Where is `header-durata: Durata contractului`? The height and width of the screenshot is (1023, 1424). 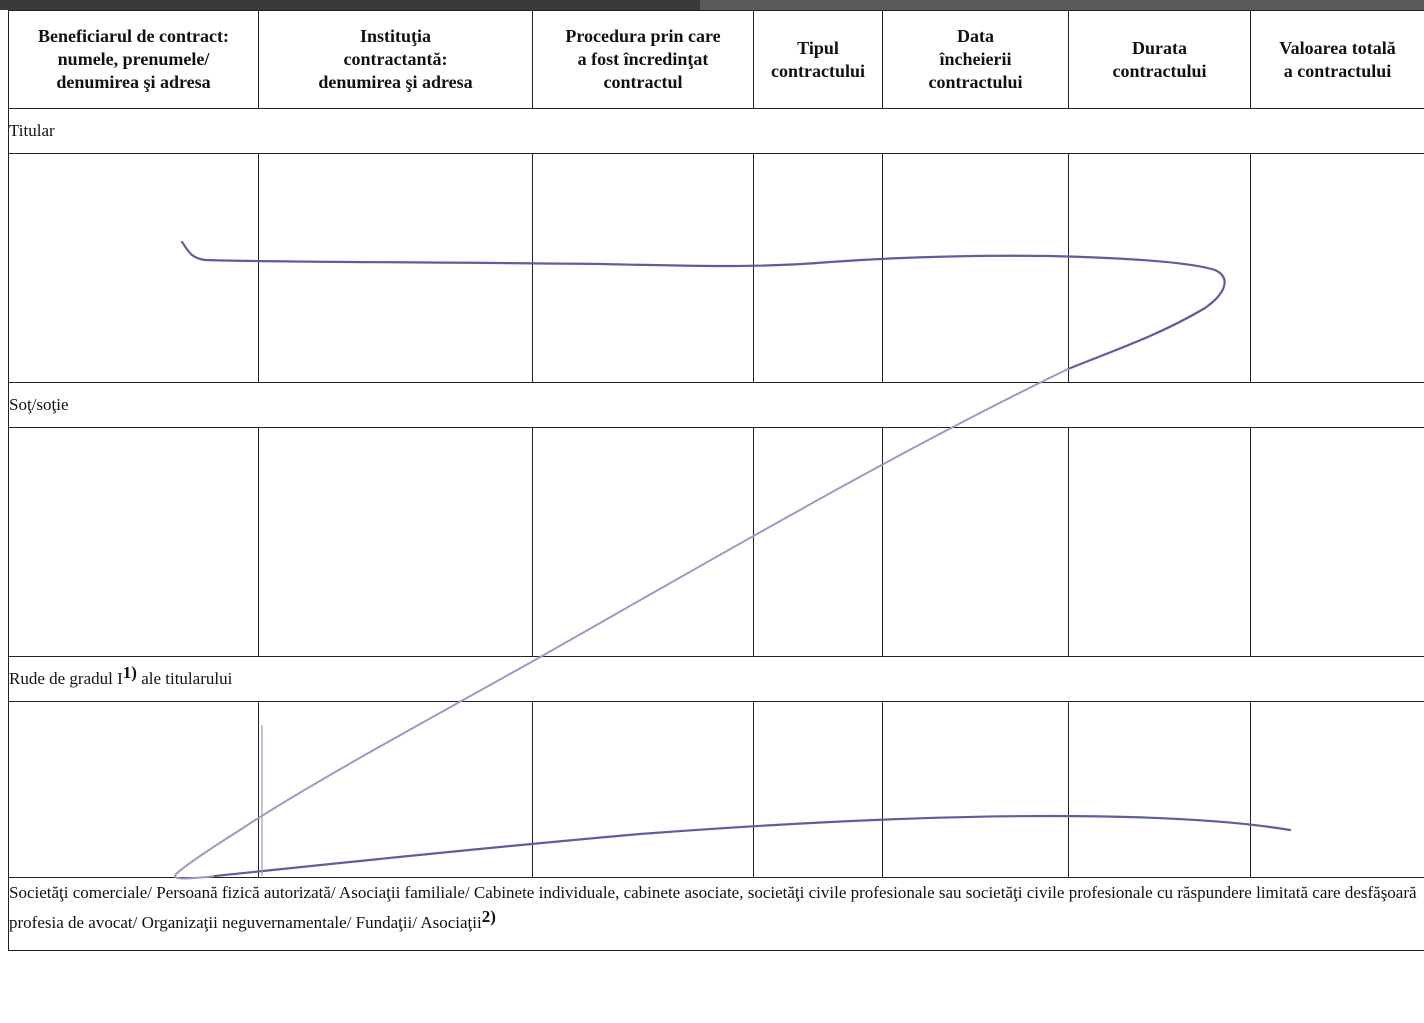
header-durata: Durata contractului is located at coordinates (1159, 59).